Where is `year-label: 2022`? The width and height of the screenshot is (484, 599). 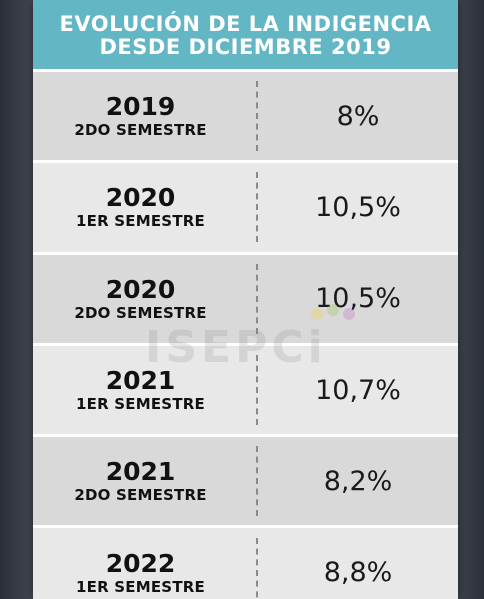
year-label: 2022 is located at coordinates (140, 563).